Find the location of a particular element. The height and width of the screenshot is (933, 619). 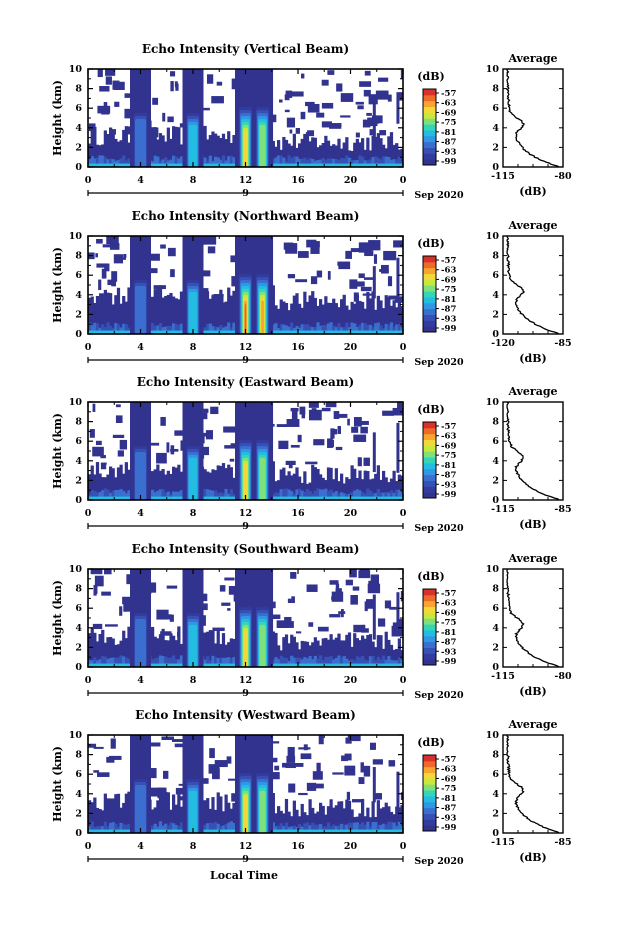

x-tick-label: 8 is located at coordinates (193, 513).